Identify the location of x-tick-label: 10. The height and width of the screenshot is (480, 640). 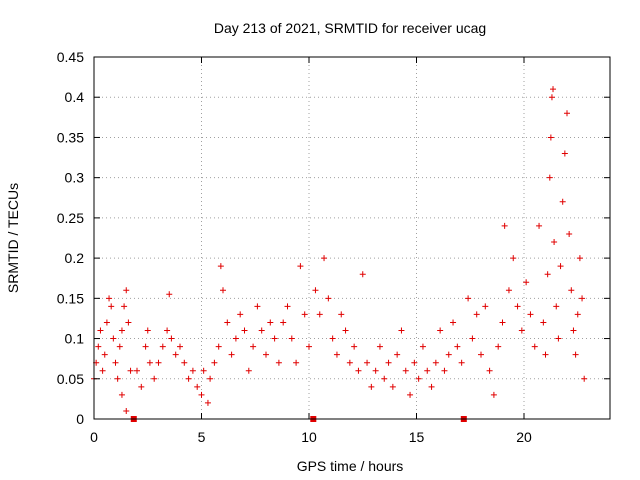
(309, 437).